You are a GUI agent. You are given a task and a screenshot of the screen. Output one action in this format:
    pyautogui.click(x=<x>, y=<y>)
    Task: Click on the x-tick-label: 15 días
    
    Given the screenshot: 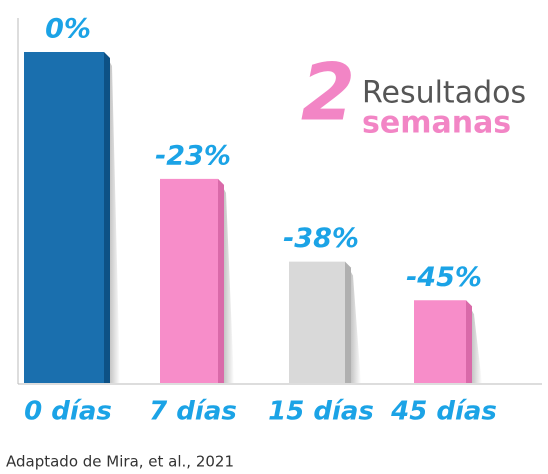 What is the action you would take?
    pyautogui.click(x=321, y=412)
    